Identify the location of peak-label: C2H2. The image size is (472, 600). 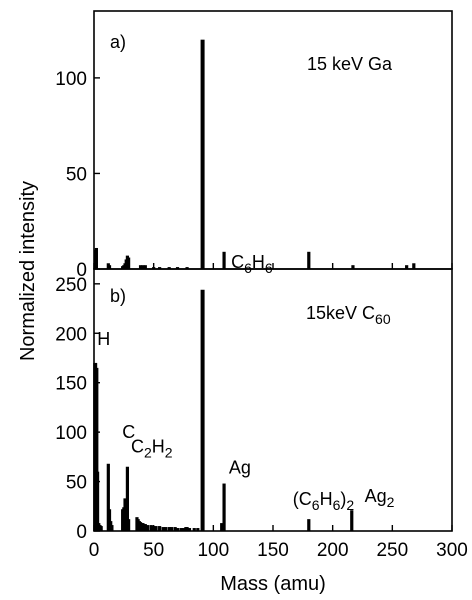
(152, 449).